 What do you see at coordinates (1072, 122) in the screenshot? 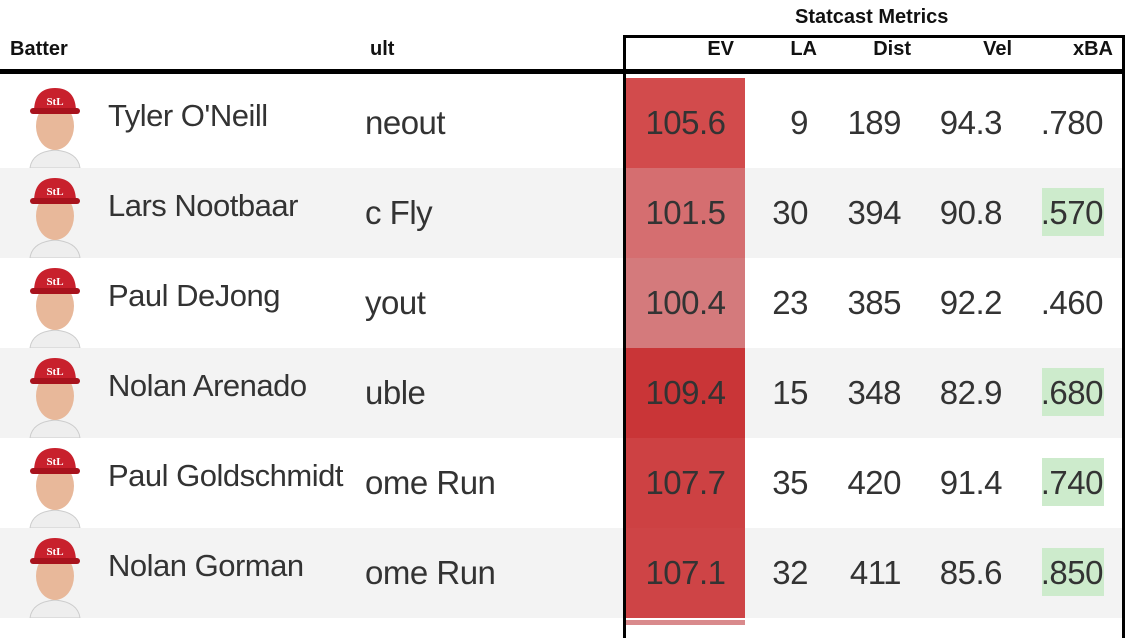
I see `xba-value: .780` at bounding box center [1072, 122].